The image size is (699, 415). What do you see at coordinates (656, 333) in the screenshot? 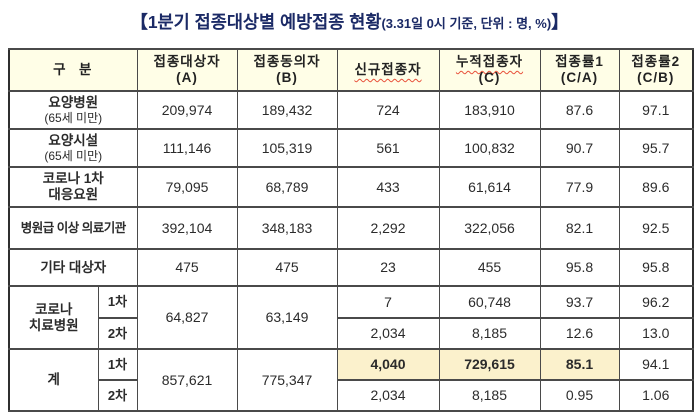
I see `cell-rate2: 13.0` at bounding box center [656, 333].